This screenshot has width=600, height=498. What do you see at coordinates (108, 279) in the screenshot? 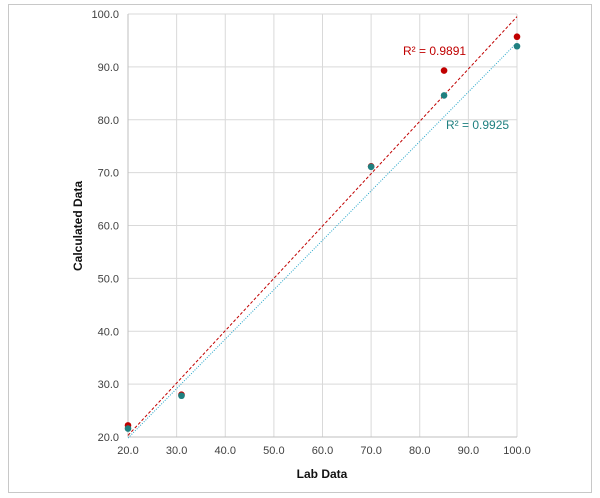
I see `y-tick-label: 50.0` at bounding box center [108, 279].